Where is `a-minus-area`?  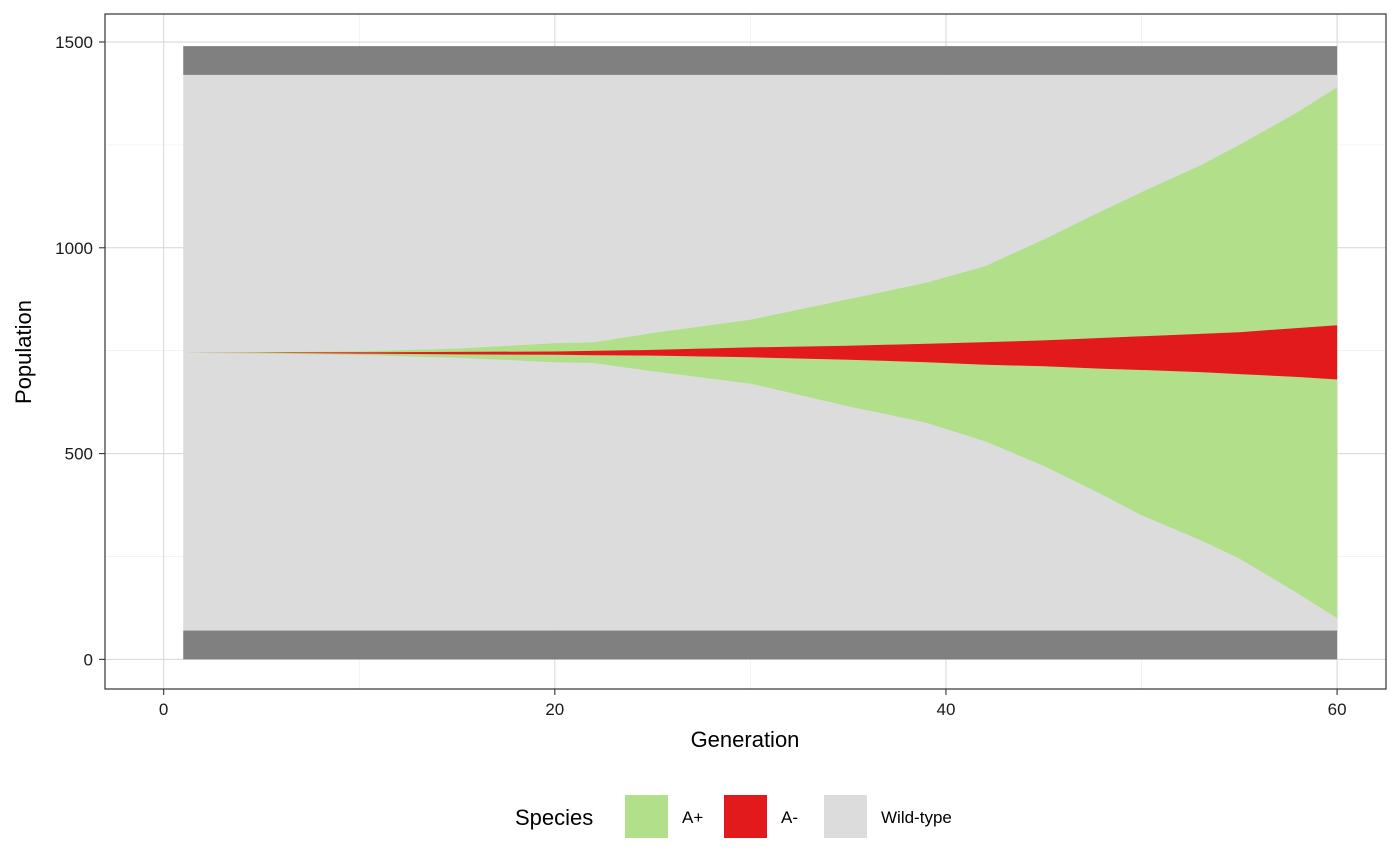
a-minus-area is located at coordinates (760, 352).